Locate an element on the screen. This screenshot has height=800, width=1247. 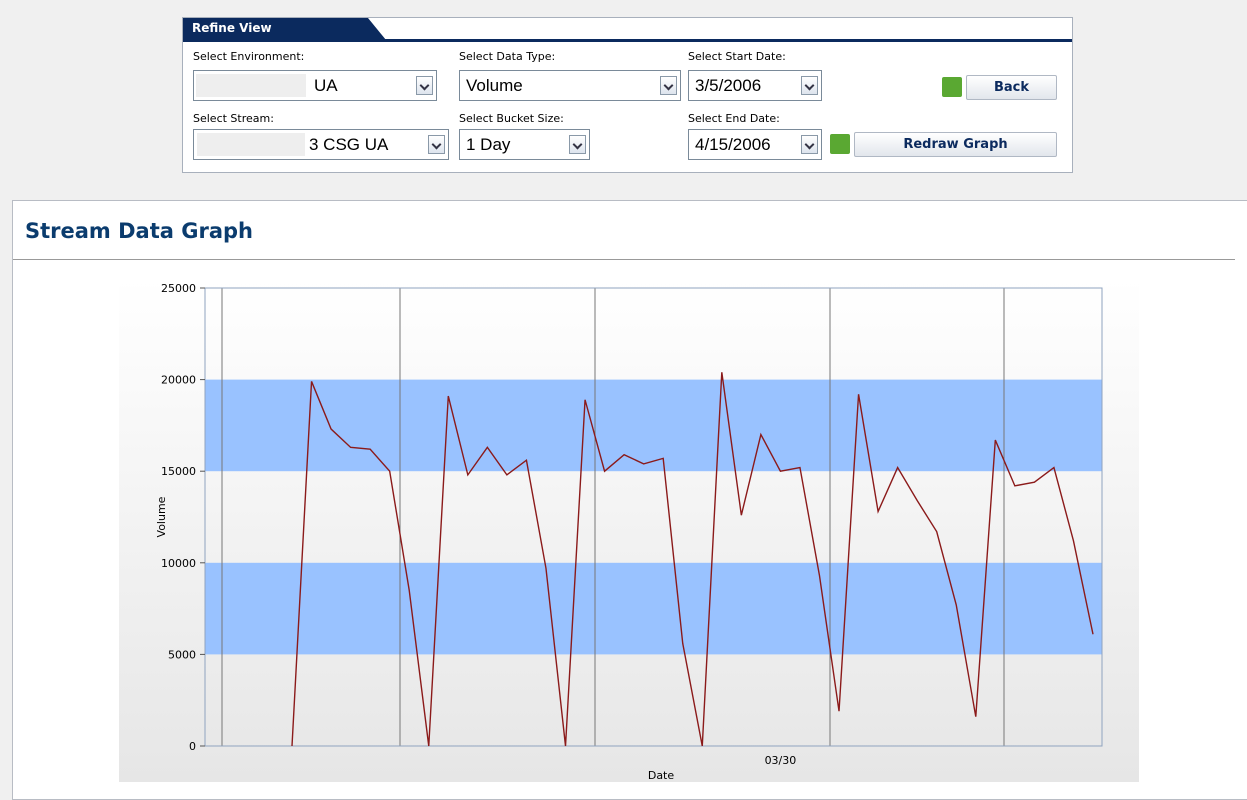
y-tick-label: 5000 is located at coordinates (182, 654).